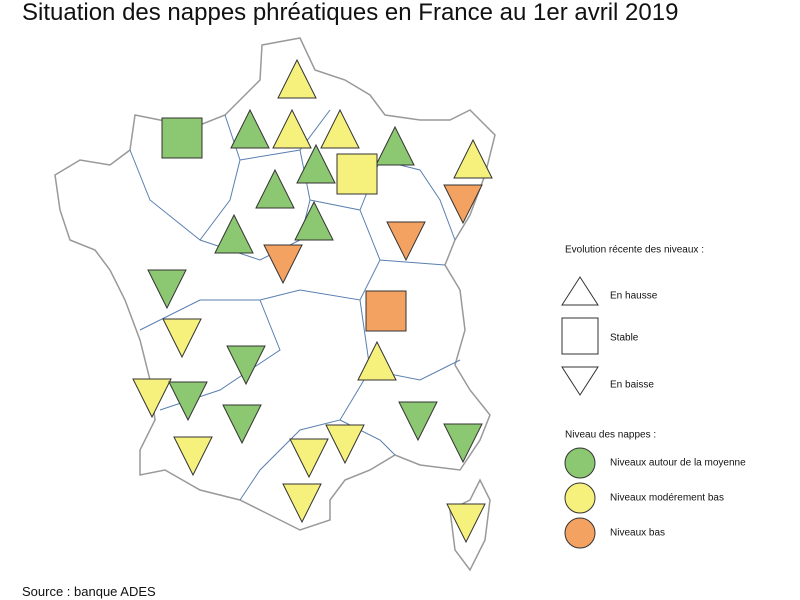 The image size is (800, 600). I want to click on legend-stable, so click(580, 336).